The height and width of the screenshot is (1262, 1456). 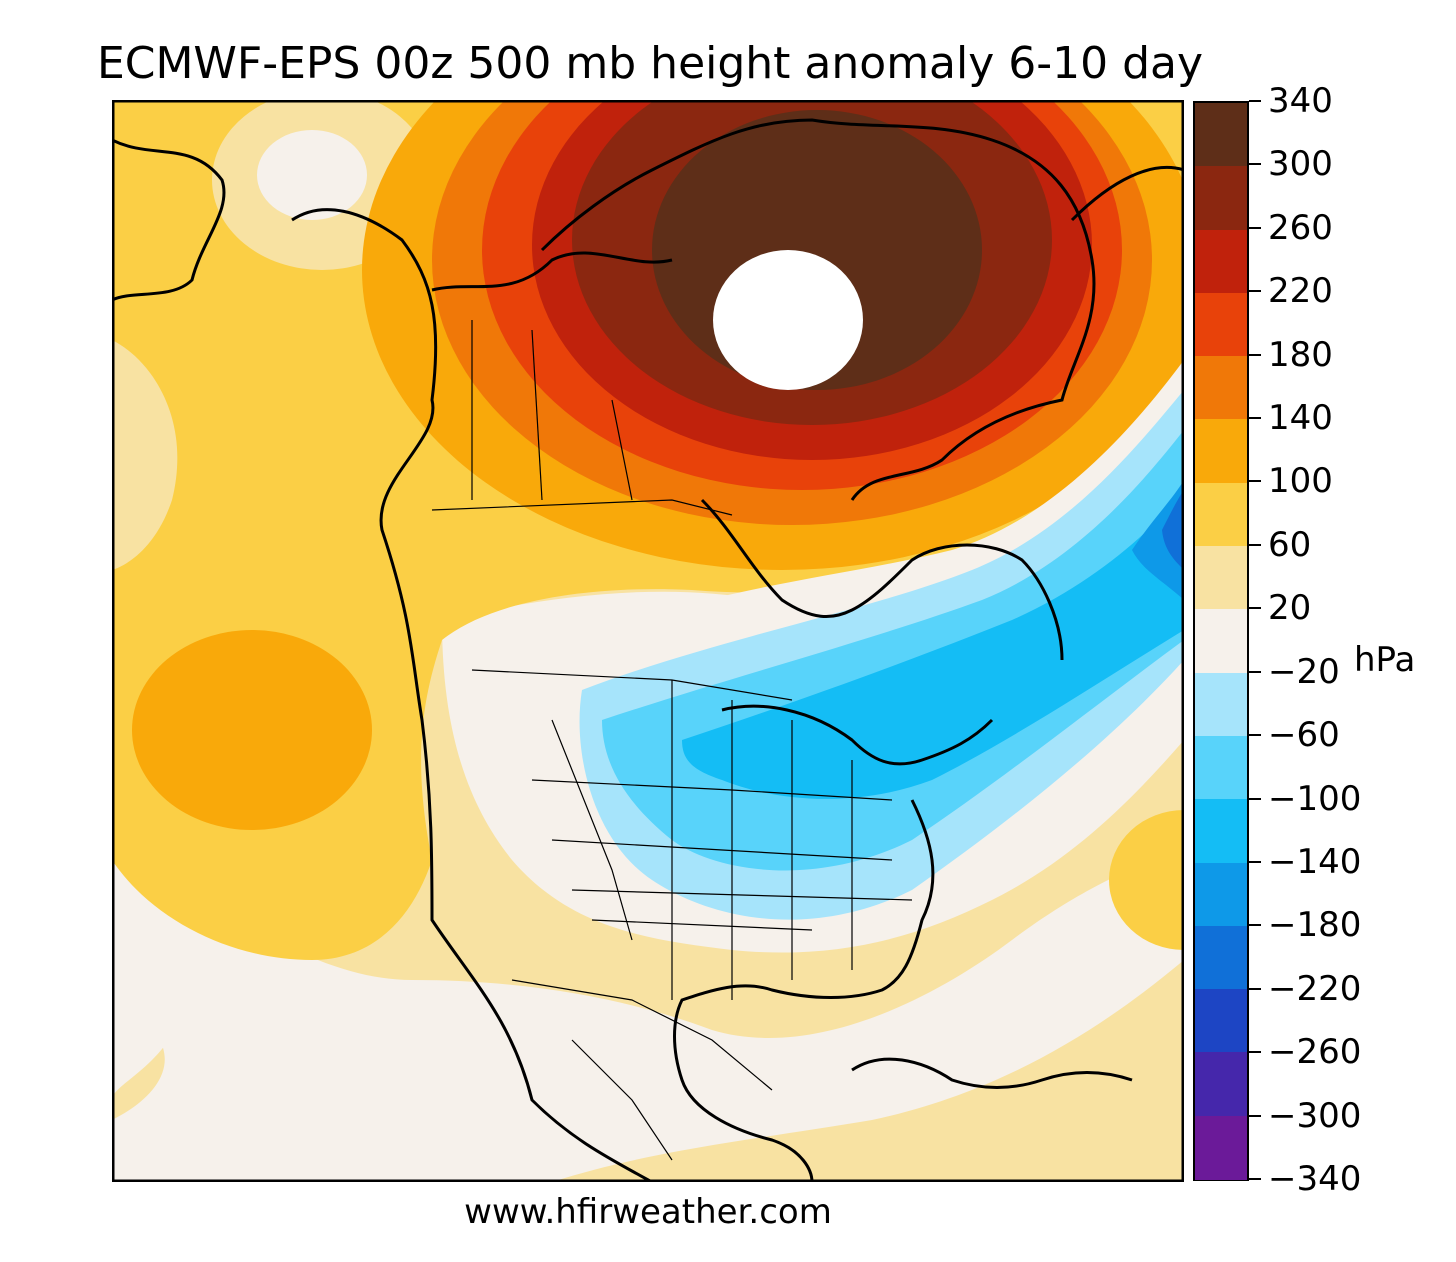 I want to click on colorbar-tick-label: 20, so click(x=1290, y=608).